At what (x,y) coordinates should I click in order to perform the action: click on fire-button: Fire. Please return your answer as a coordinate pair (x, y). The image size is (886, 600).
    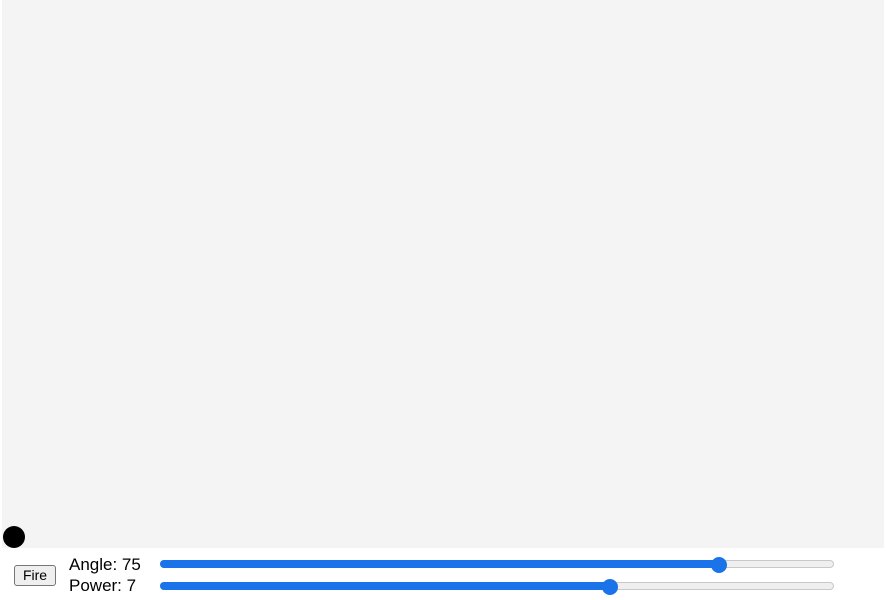
    Looking at the image, I should click on (35, 575).